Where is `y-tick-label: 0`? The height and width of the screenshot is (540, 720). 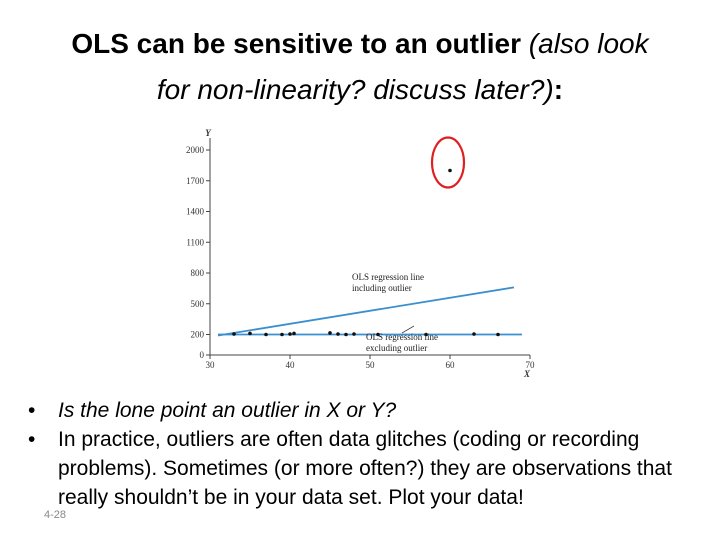
y-tick-label: 0 is located at coordinates (202, 355).